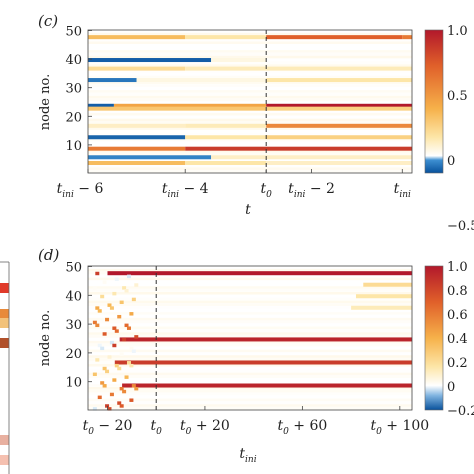 This screenshot has height=474, width=474. I want to click on panel-d-label: (d), so click(48, 255).